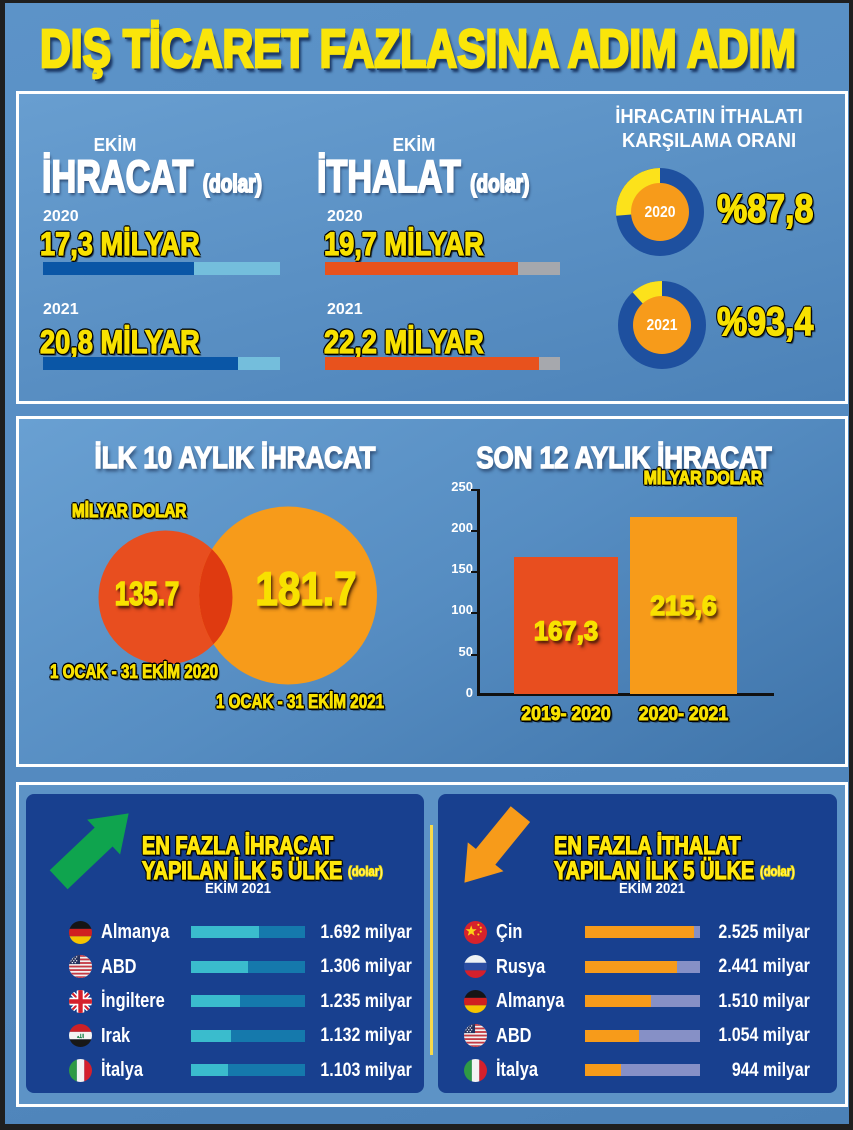 The height and width of the screenshot is (1130, 853). I want to click on svg-text: 2021, so click(662, 325).